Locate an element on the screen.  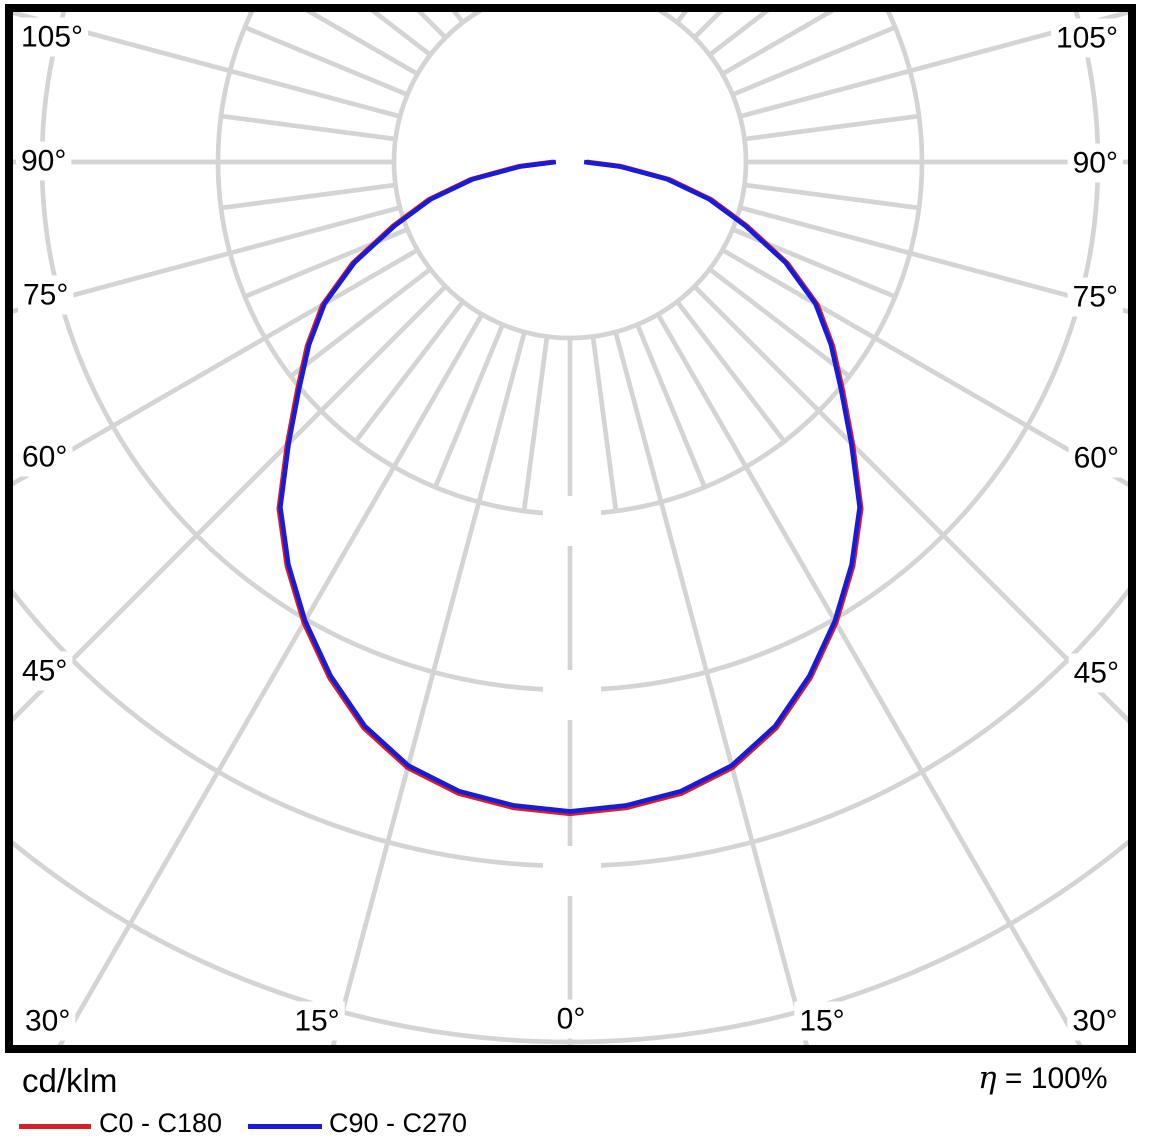
legend-swatch-c0-c180 is located at coordinates (55, 1126).